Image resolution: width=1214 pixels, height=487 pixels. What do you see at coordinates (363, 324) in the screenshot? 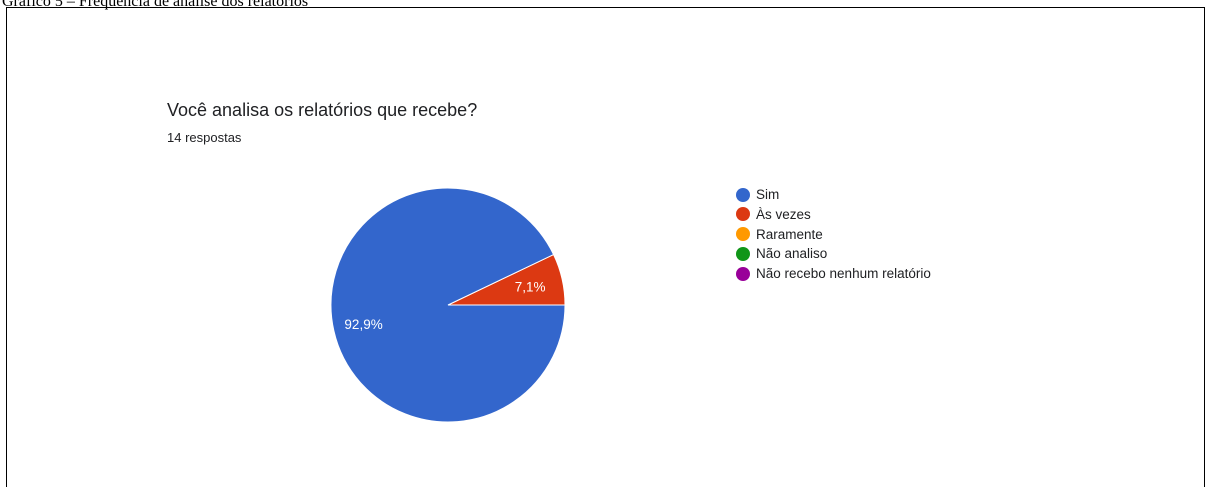
I see `pie-slice-label-0: 92,9%` at bounding box center [363, 324].